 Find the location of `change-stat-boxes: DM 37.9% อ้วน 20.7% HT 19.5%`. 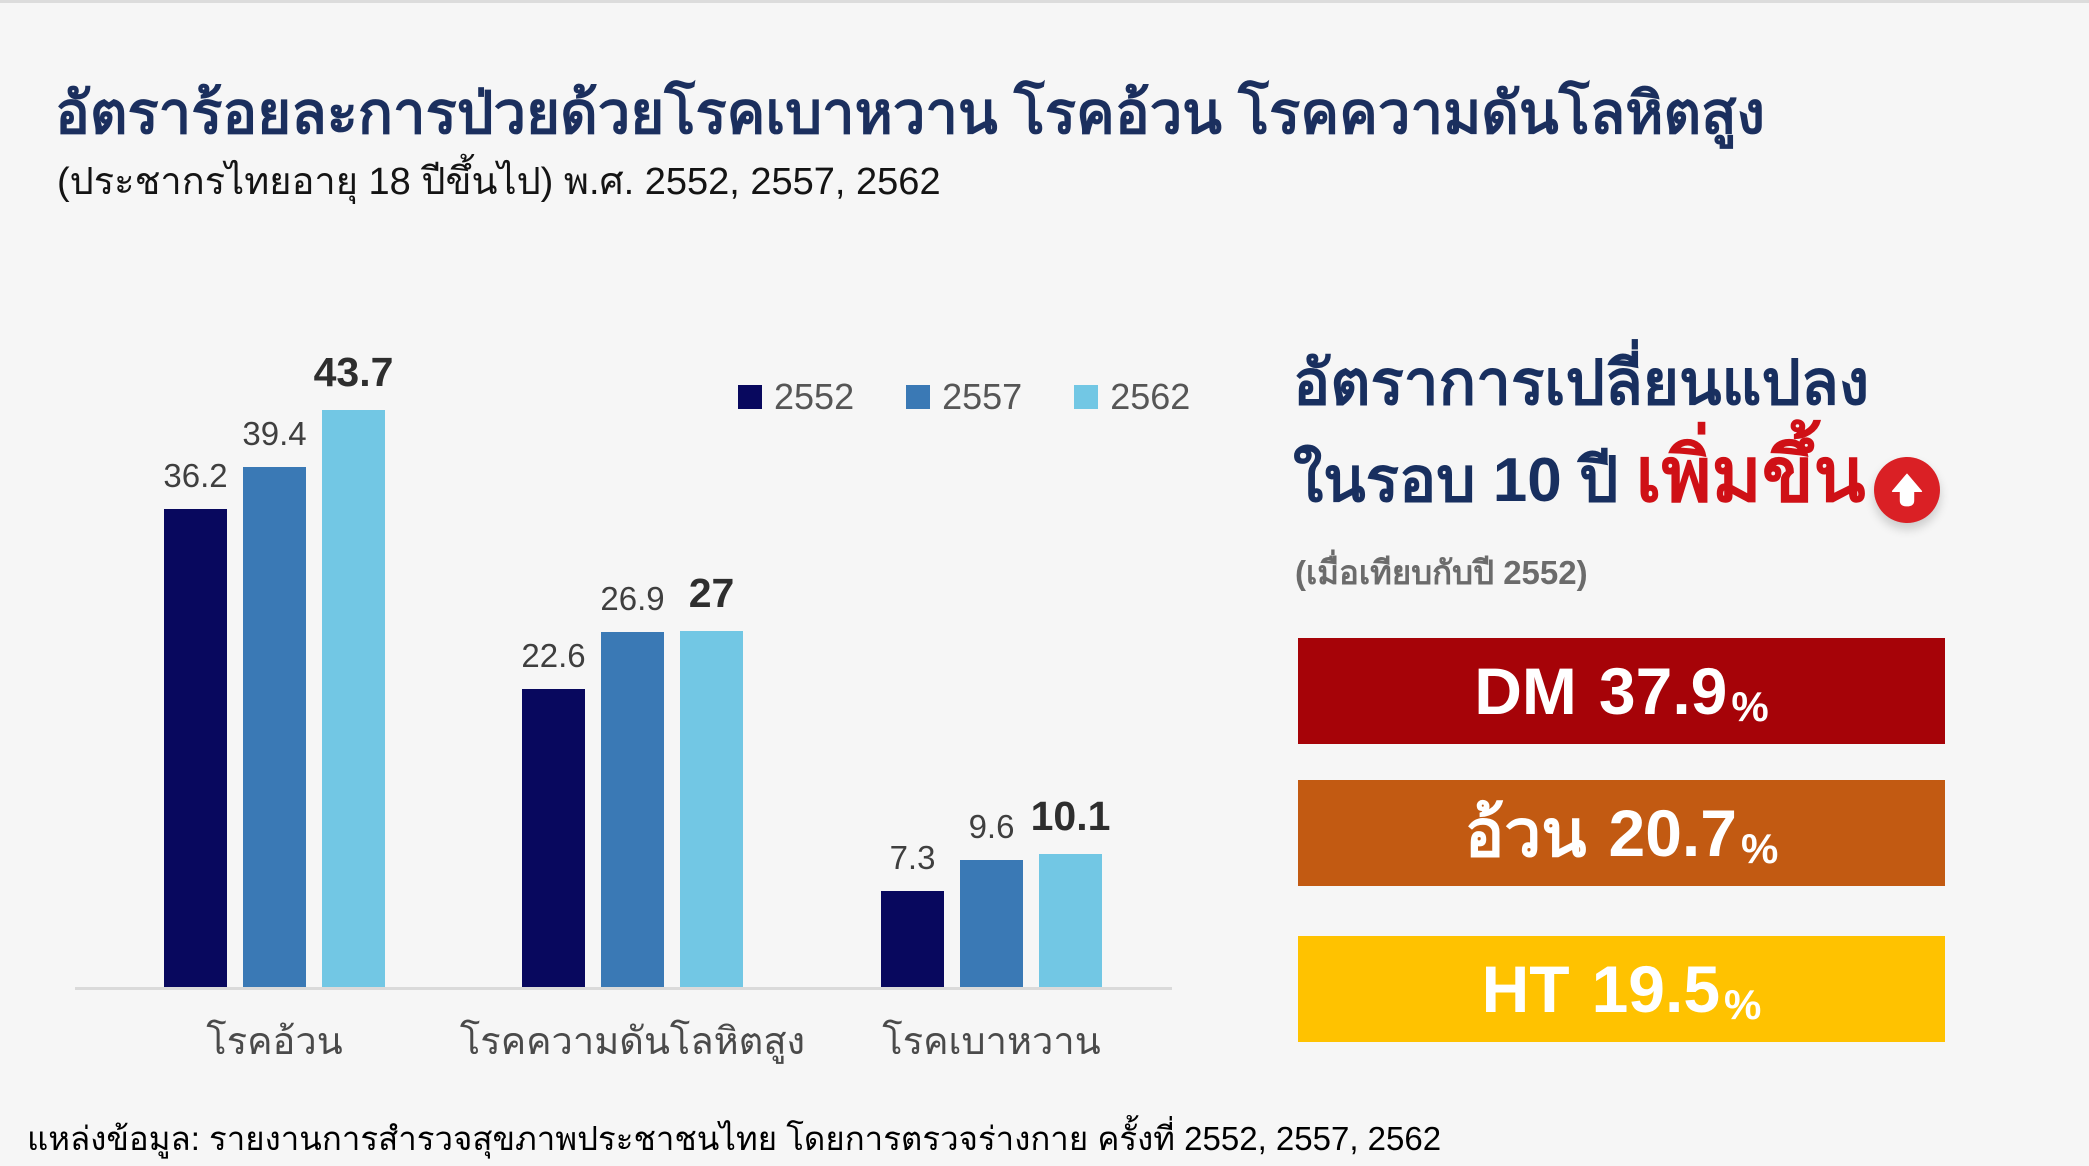

change-stat-boxes: DM 37.9% อ้วน 20.7% HT 19.5% is located at coordinates (1621, 840).